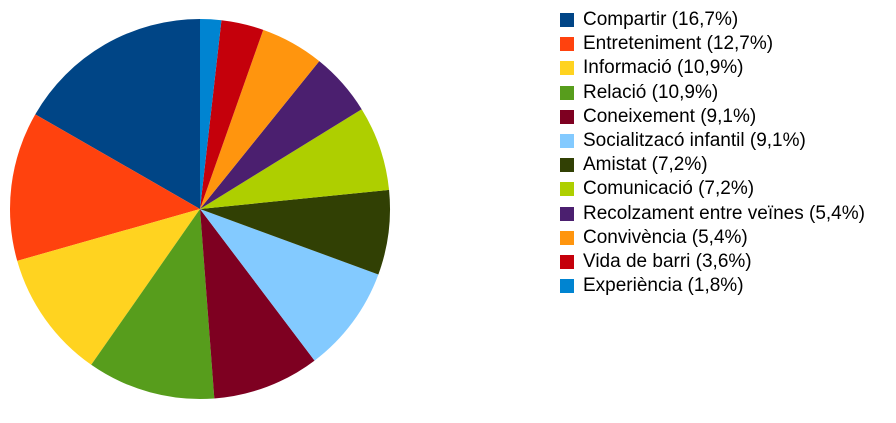 This screenshot has width=896, height=423. I want to click on legend-item: Socialitzacó infantil (9,1%), so click(725, 141).